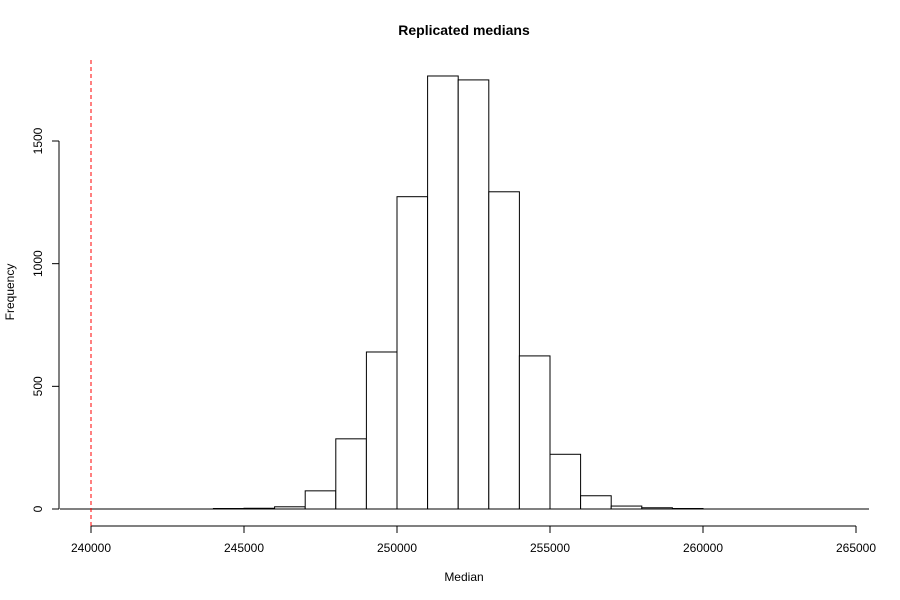  What do you see at coordinates (397, 548) in the screenshot?
I see `x-tick-label: 250000` at bounding box center [397, 548].